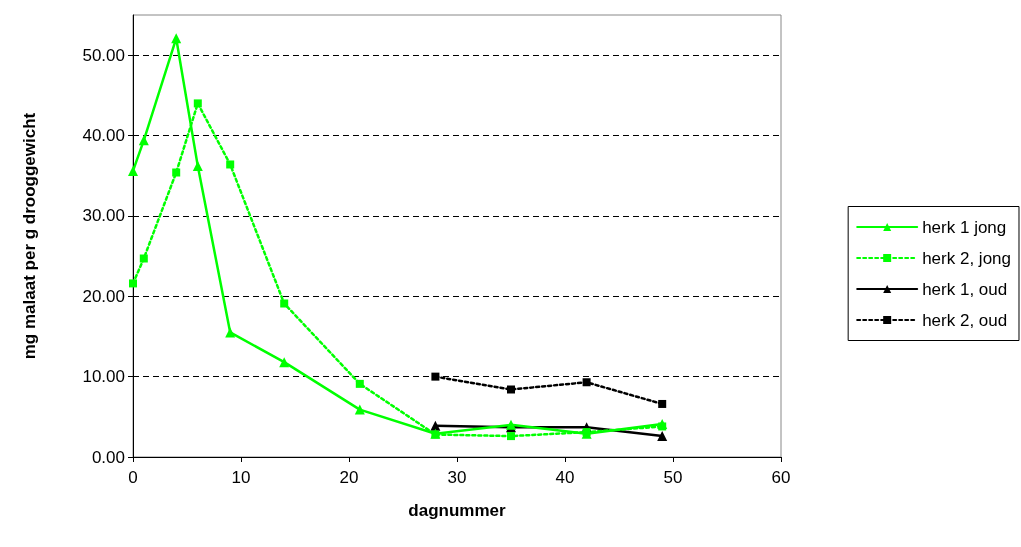  I want to click on y-axis-title: mg malaat per g drooggewicht, so click(29, 236).